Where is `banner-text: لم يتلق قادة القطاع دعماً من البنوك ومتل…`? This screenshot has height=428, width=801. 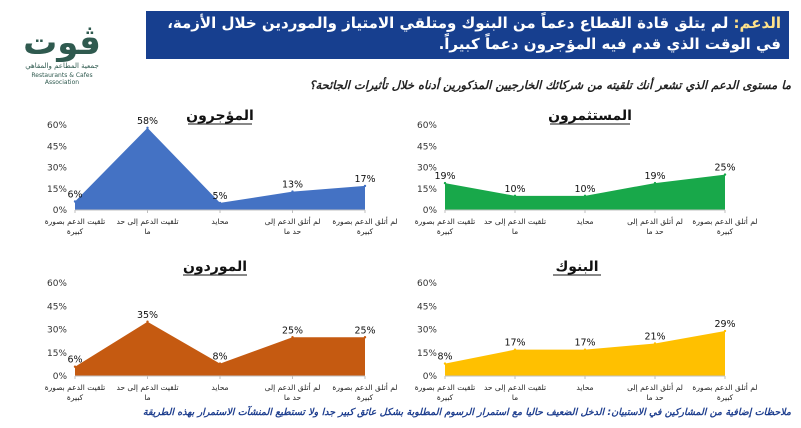
banner-text: لم يتلق قادة القطاع دعماً من البنوك ومتل… is located at coordinates (474, 33).